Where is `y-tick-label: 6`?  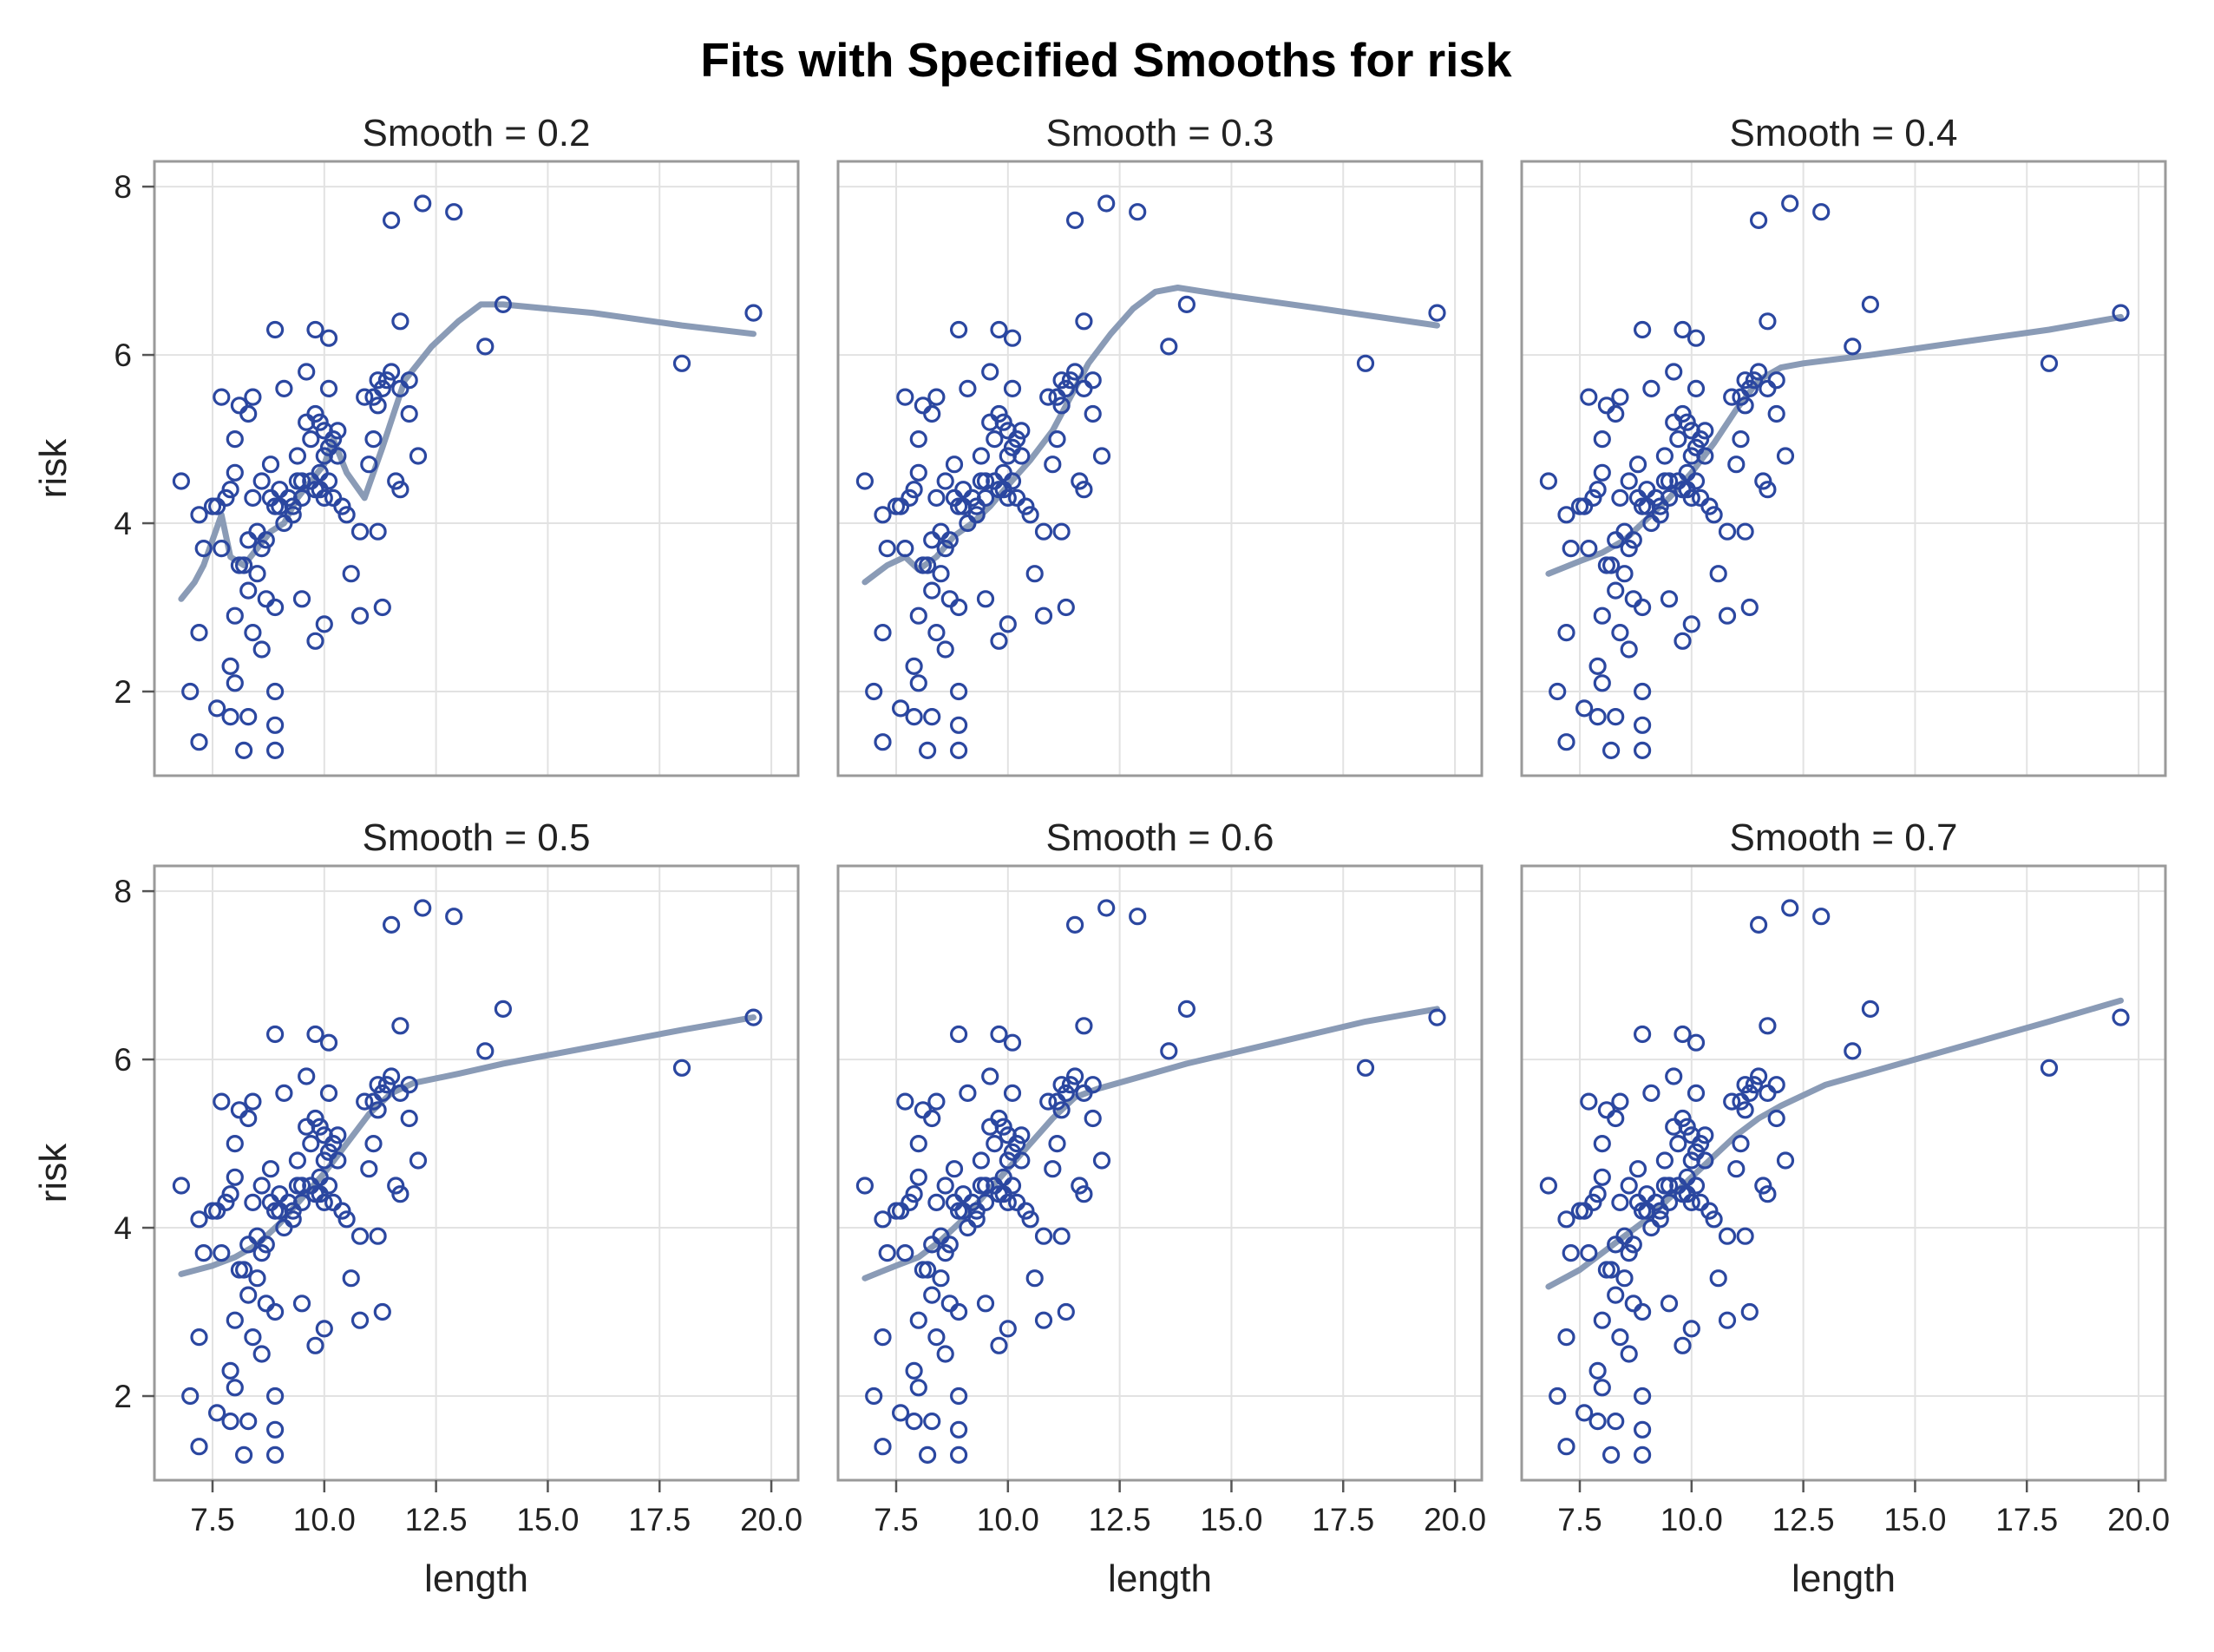
y-tick-label: 6 is located at coordinates (123, 1060).